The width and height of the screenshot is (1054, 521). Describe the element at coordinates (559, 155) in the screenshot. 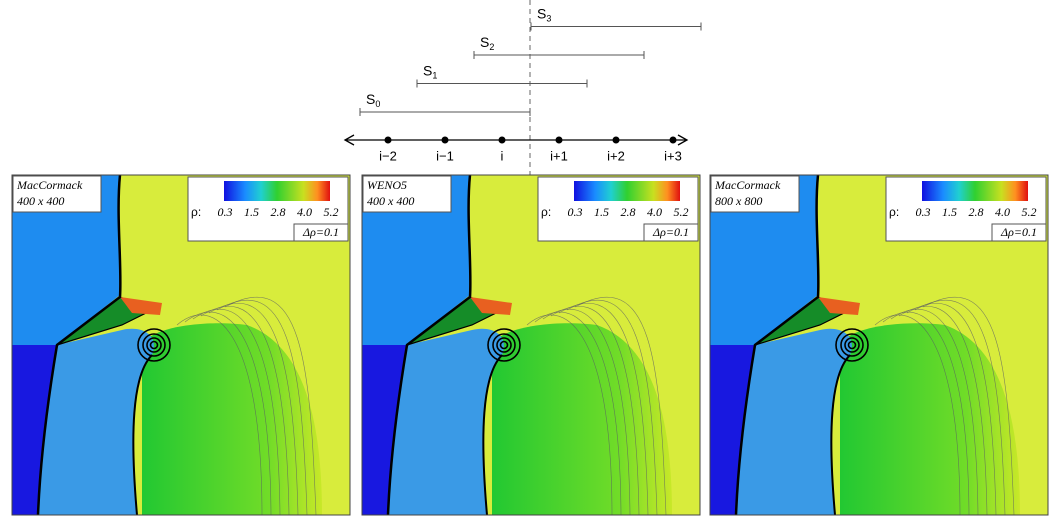

I see `point-label: i+1` at that location.